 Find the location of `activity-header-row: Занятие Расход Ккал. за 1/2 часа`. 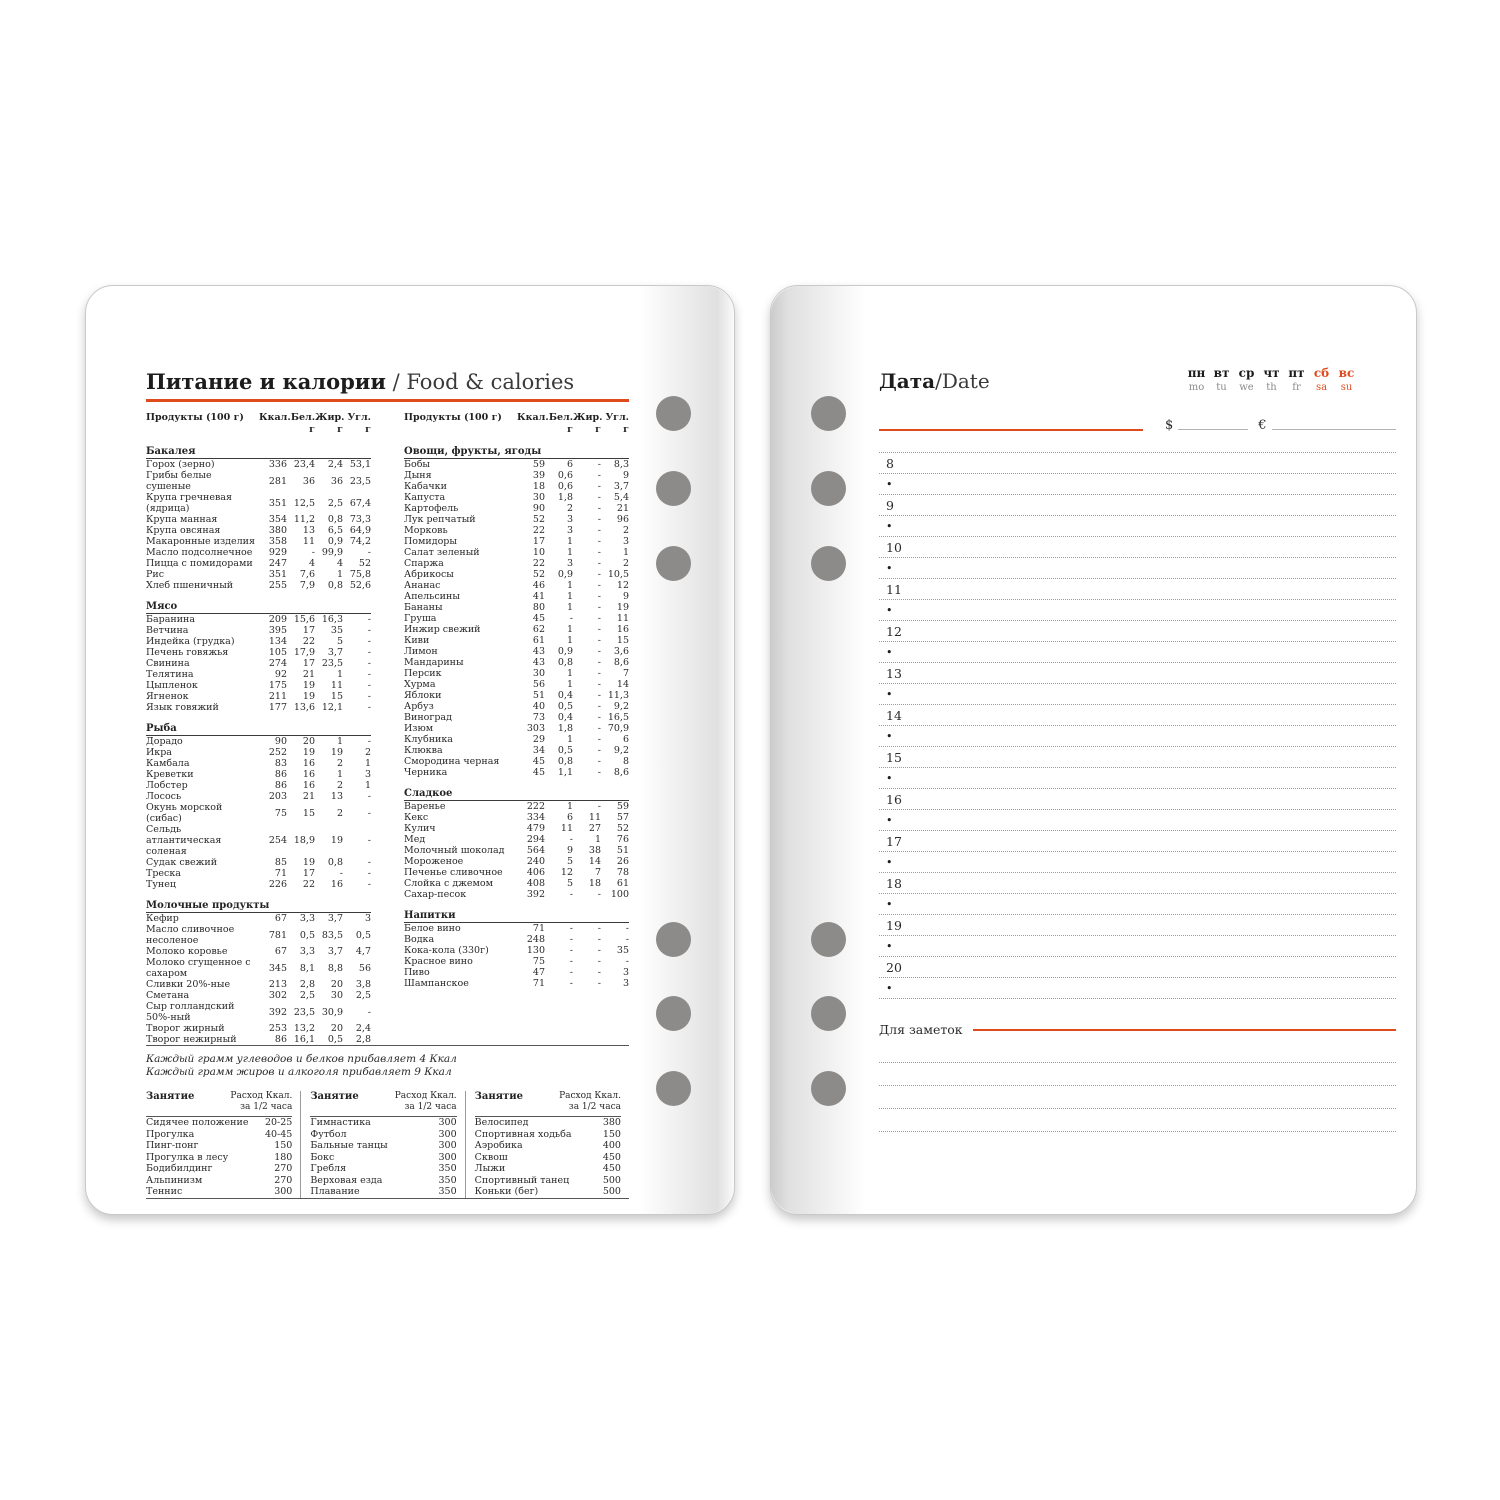

activity-header-row: Занятие Расход Ккал. за 1/2 часа is located at coordinates (219, 1104).